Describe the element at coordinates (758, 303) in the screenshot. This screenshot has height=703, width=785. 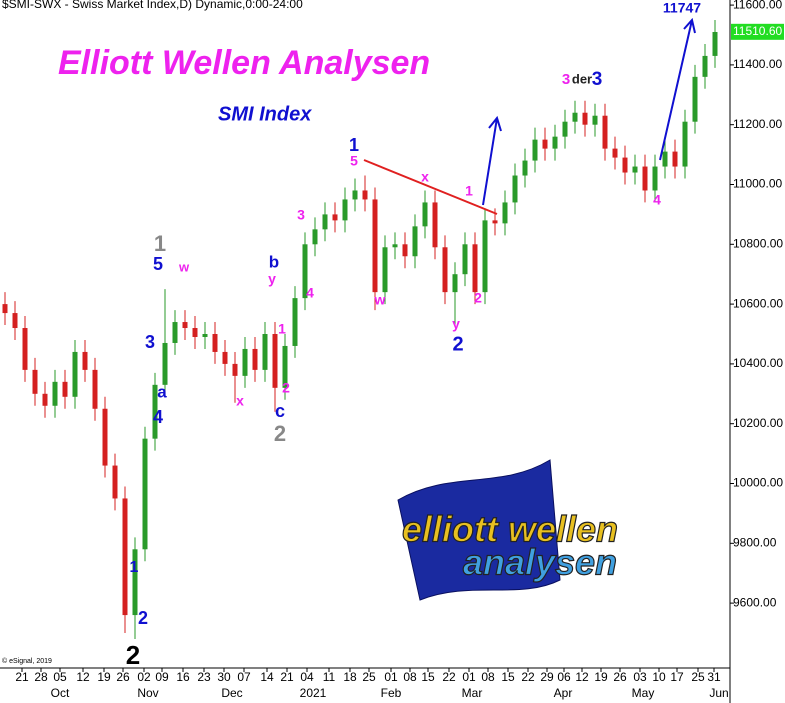
I see `y-tick-label: 10600.00` at that location.